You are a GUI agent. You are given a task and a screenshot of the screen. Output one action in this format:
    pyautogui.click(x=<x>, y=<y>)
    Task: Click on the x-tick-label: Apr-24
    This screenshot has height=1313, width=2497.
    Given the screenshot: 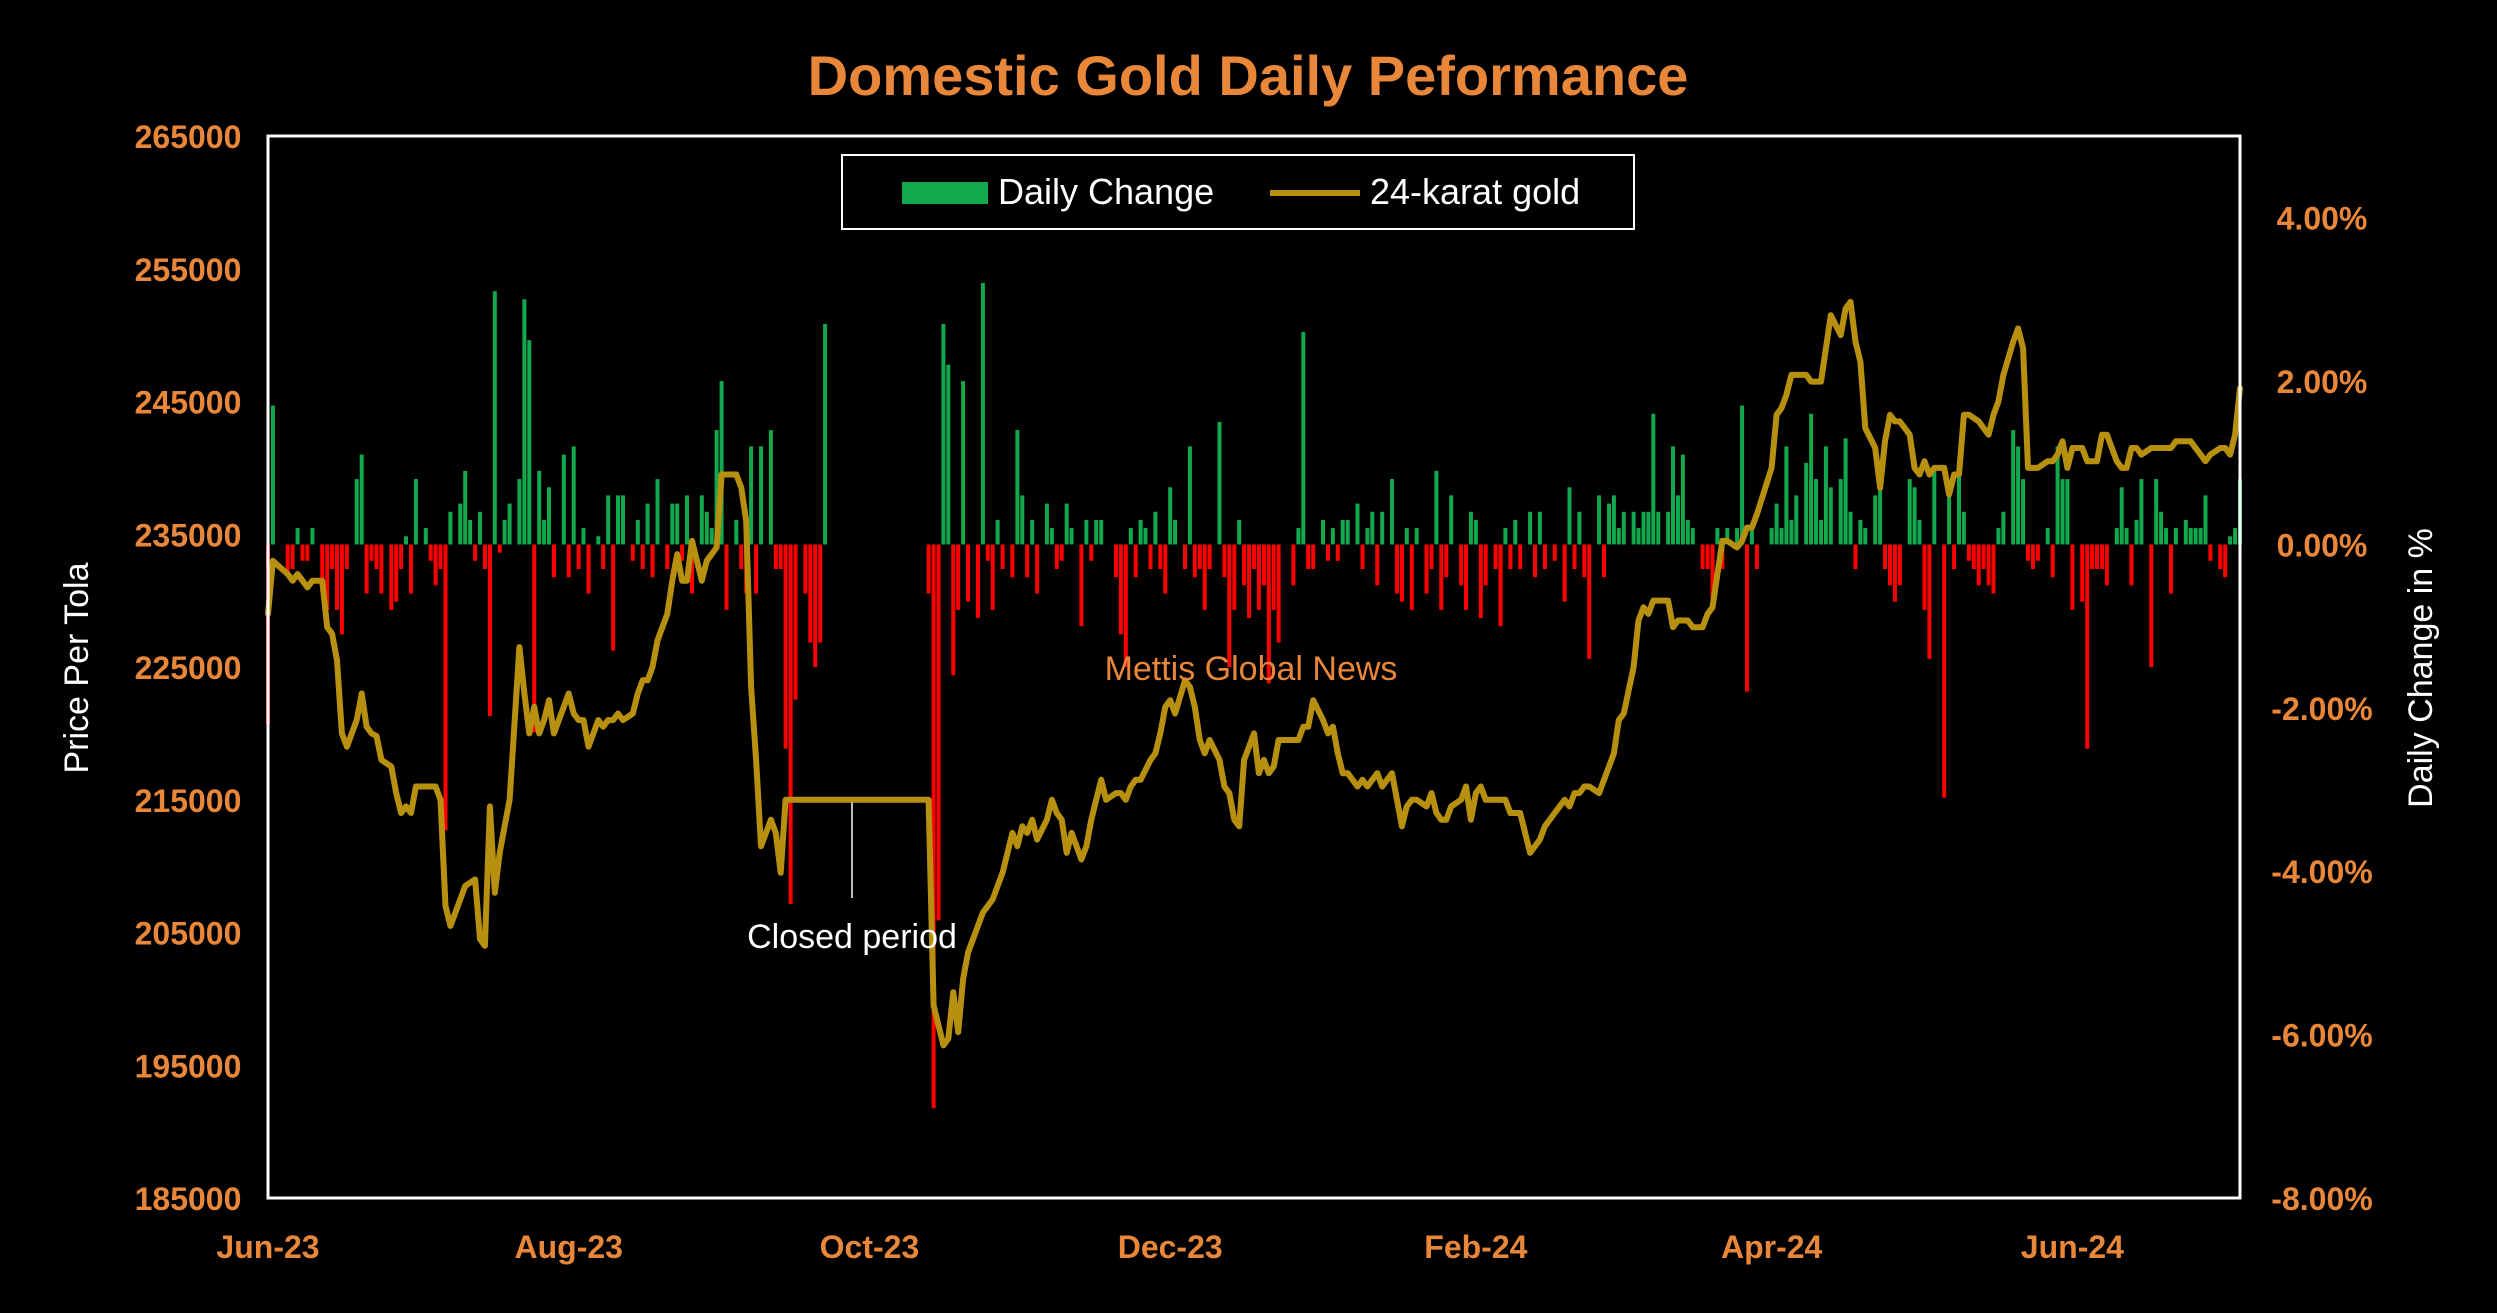 What is the action you would take?
    pyautogui.click(x=1772, y=1247)
    